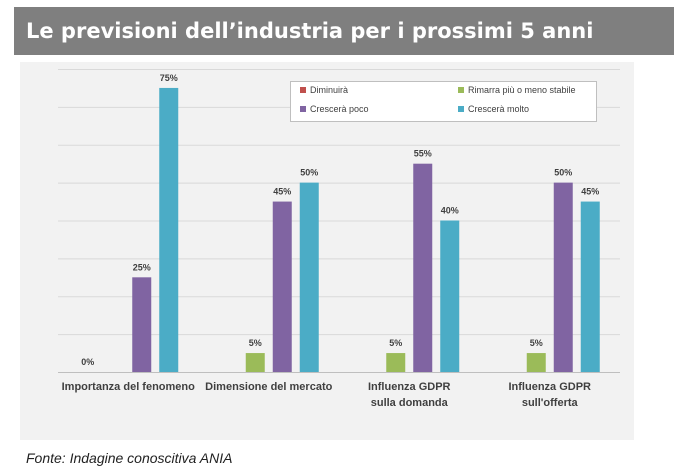 The image size is (678, 472). Describe the element at coordinates (423, 154) in the screenshot. I see `data-label: 55%` at that location.